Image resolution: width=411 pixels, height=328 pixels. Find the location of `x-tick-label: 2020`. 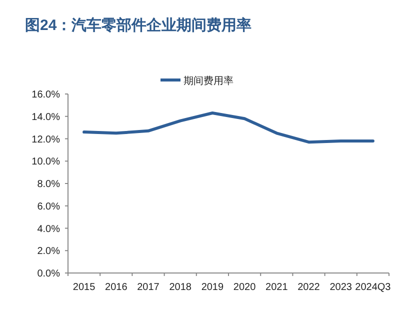

x-tick-label: 2020 is located at coordinates (244, 287).